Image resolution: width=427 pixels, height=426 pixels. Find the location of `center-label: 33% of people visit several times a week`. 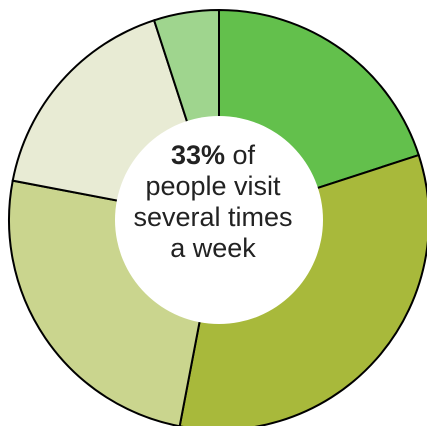

center-label: 33% of people visit several times a week is located at coordinates (213, 202).